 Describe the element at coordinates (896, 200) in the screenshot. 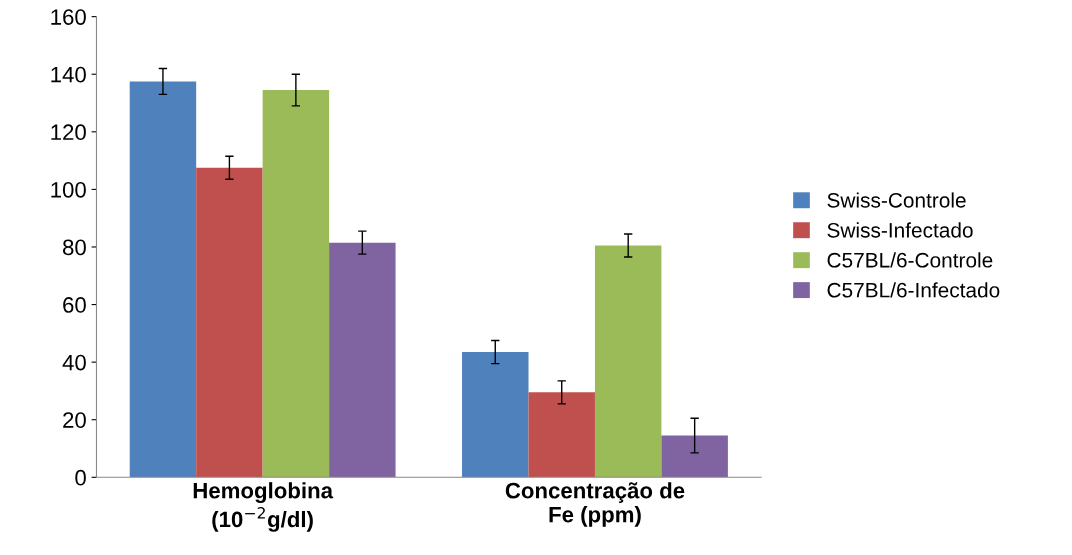

I see `legend-label: Swiss-Controle` at that location.